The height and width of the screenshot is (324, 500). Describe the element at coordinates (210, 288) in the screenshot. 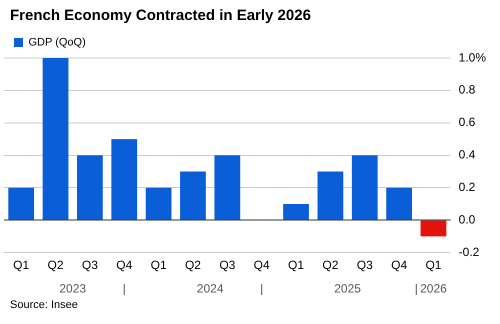

I see `text: 2024` at that location.